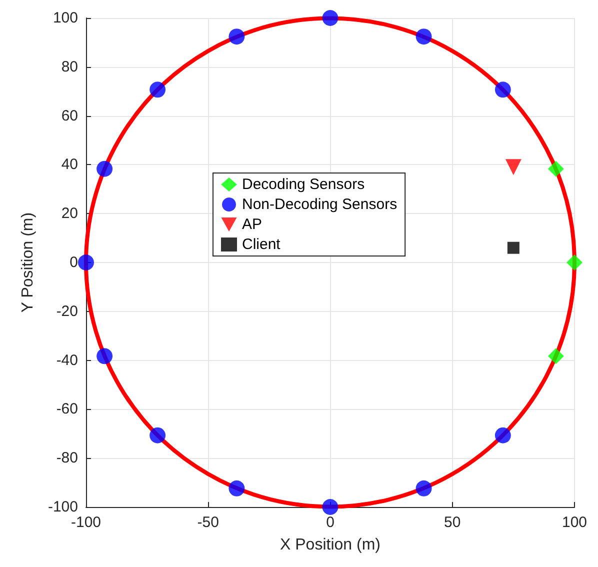 The image size is (598, 567). Describe the element at coordinates (69, 165) in the screenshot. I see `y-tick-label: 40` at that location.